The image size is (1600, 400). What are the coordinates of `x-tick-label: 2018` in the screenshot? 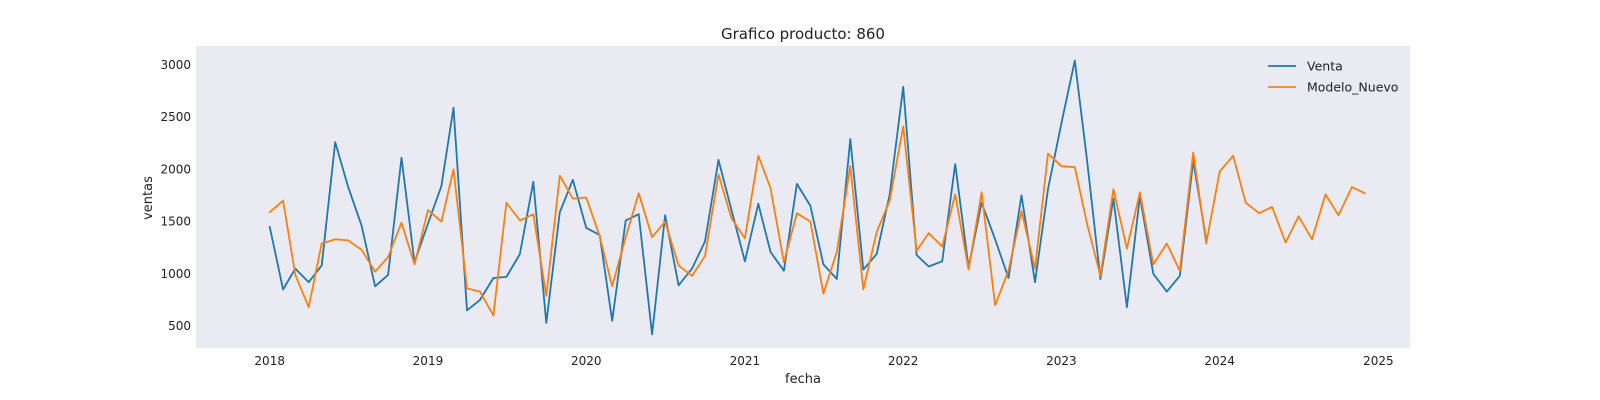 It's located at (269, 361).